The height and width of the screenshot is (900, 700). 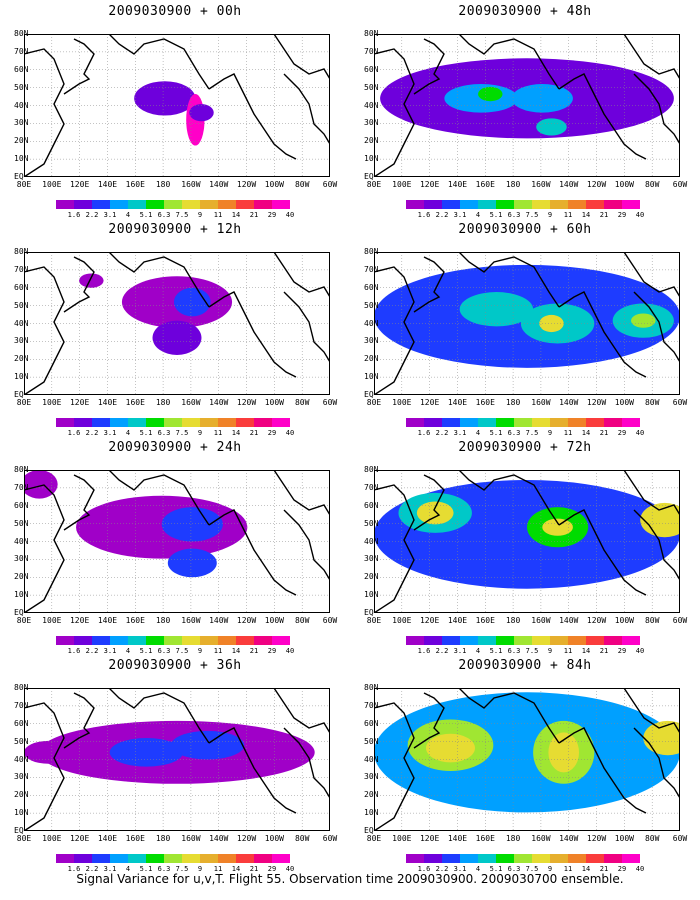 What do you see at coordinates (371, 559) in the screenshot?
I see `lat-label: 30N` at bounding box center [371, 559].